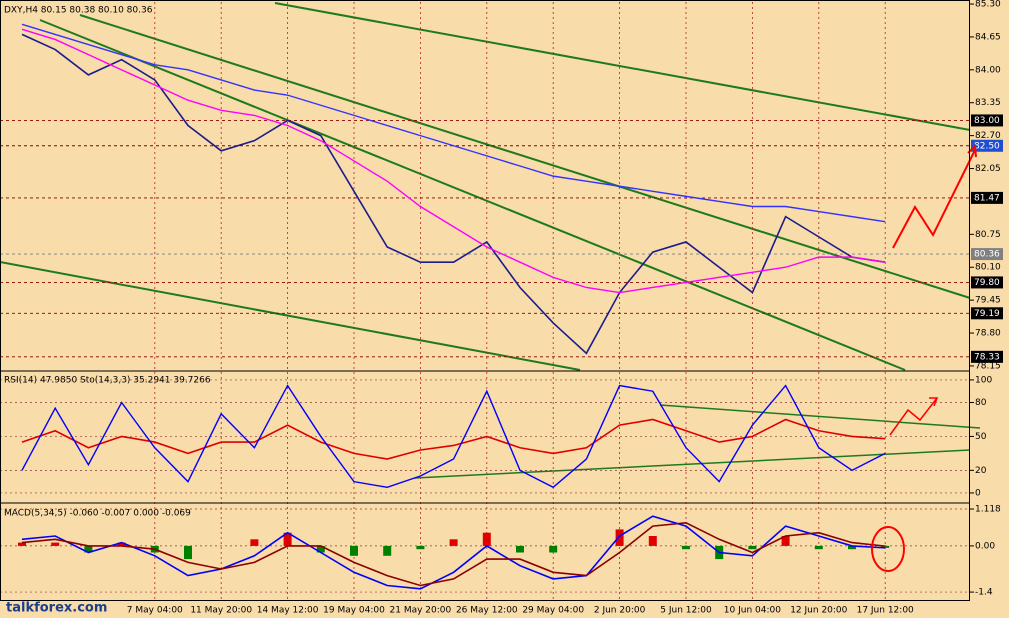 The height and width of the screenshot is (618, 1009). What do you see at coordinates (354, 611) in the screenshot?
I see `x-tick-label: 19 May 04:00` at bounding box center [354, 611].